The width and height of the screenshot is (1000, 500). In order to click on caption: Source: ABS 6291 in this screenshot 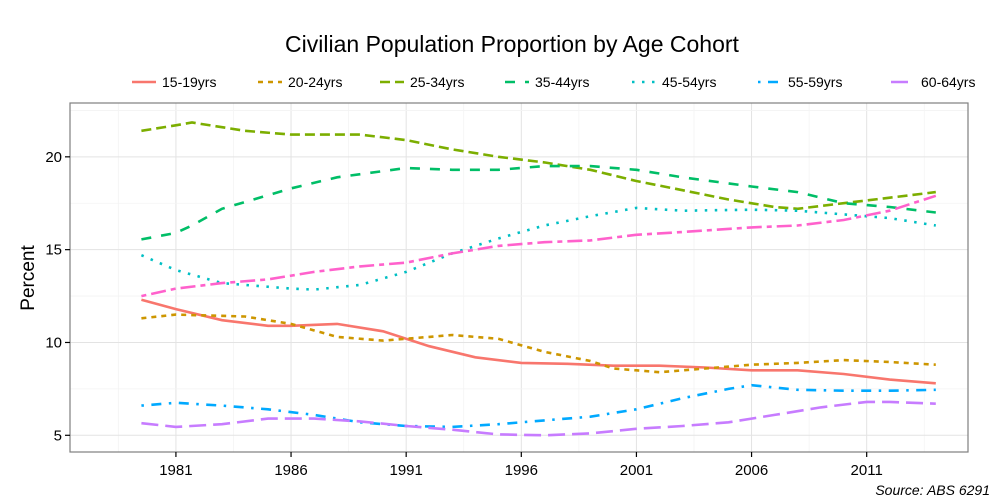, I will do `click(932, 490)`.